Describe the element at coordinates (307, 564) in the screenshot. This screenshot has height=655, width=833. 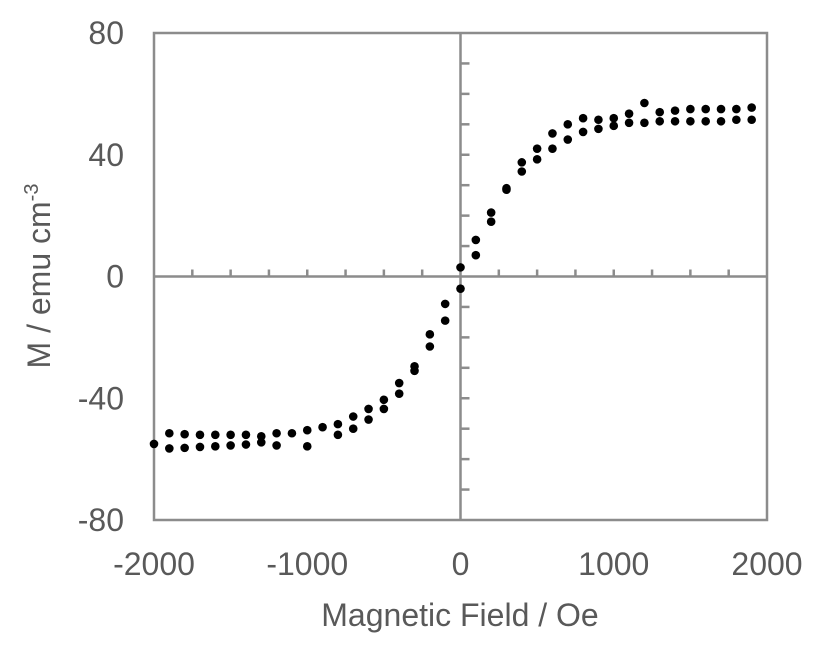
I see `x-tick-label: -1000` at that location.